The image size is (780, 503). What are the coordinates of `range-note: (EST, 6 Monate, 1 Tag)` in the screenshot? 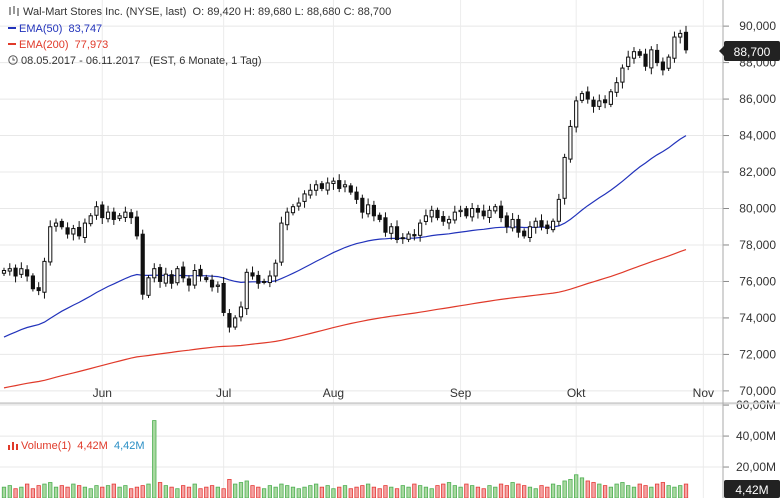 It's located at (205, 61).